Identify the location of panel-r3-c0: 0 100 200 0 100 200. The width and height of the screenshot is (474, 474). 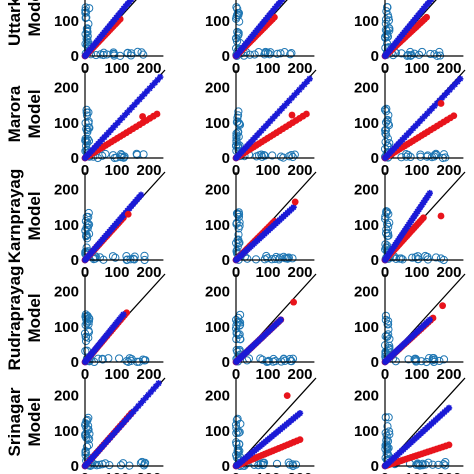
(110, 328).